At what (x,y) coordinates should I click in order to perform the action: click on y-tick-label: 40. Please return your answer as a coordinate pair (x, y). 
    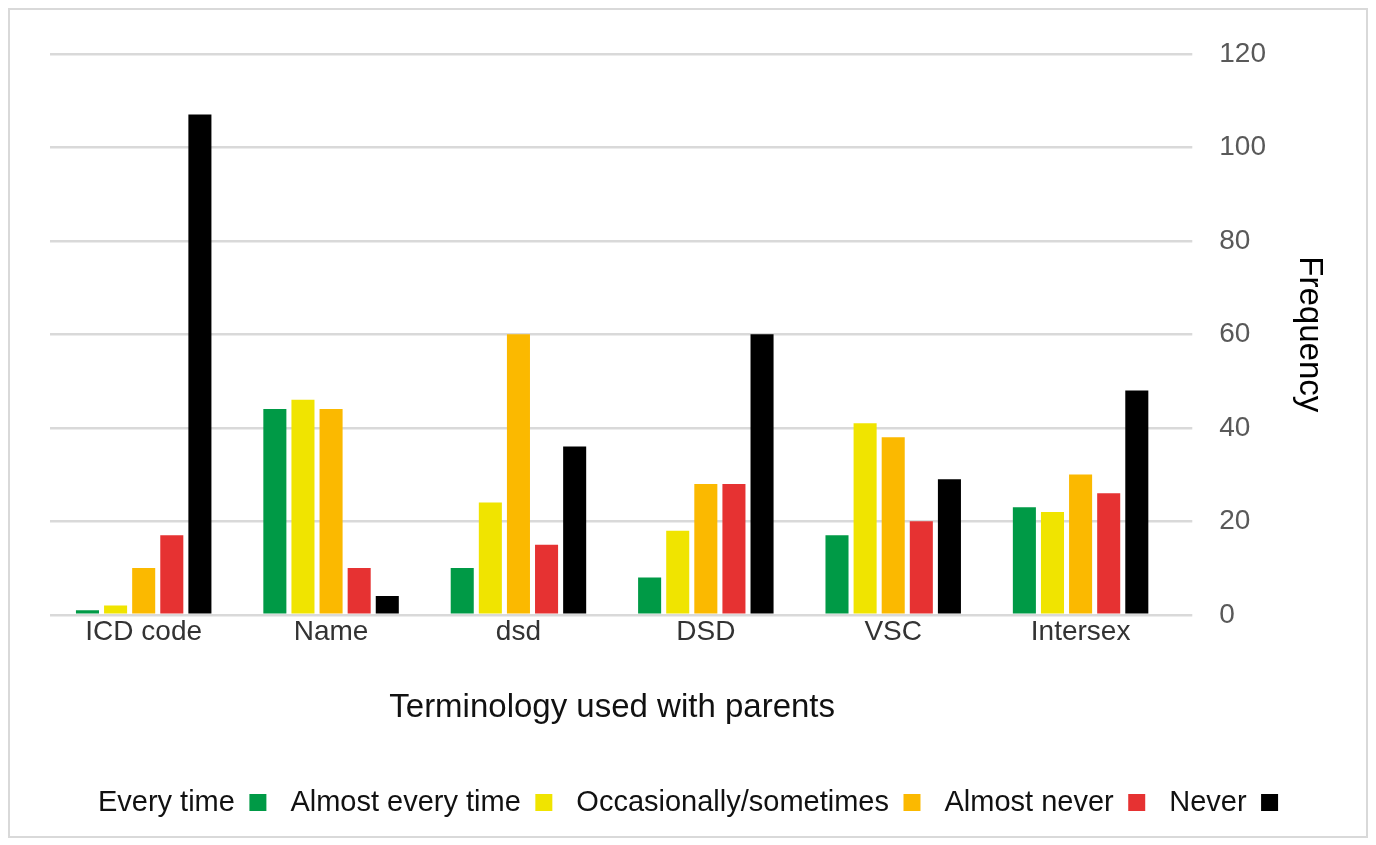
    Looking at the image, I should click on (1235, 426).